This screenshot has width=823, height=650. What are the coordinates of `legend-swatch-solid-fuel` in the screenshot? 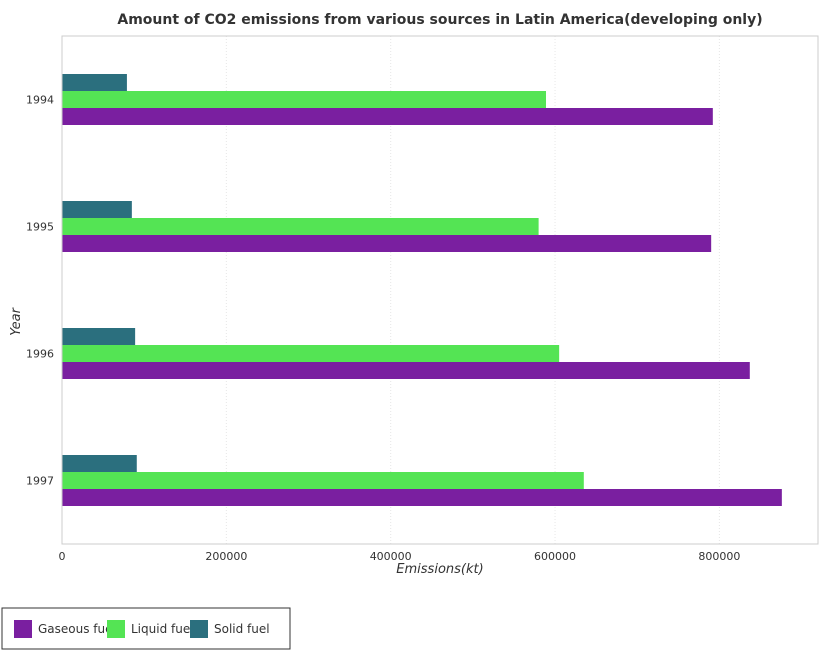 It's located at (199, 629).